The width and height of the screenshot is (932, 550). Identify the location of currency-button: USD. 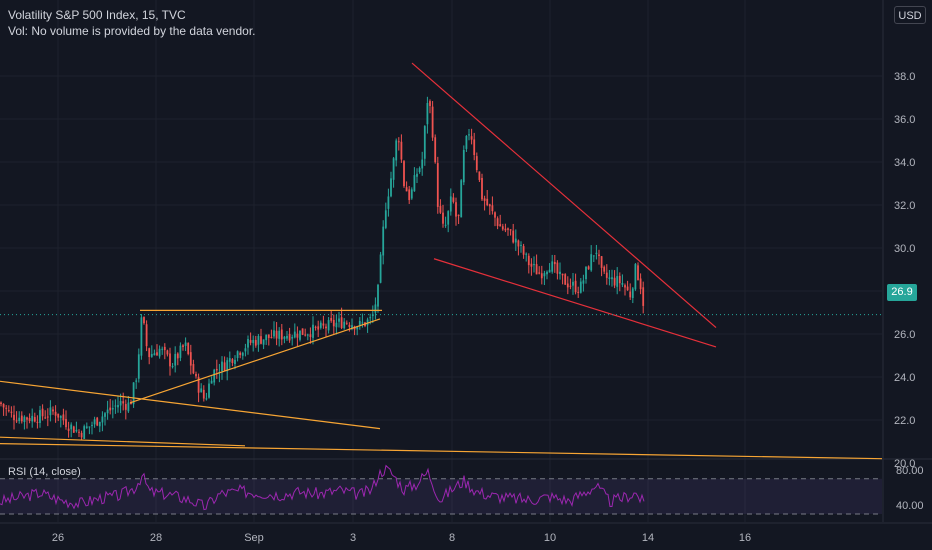
(910, 15).